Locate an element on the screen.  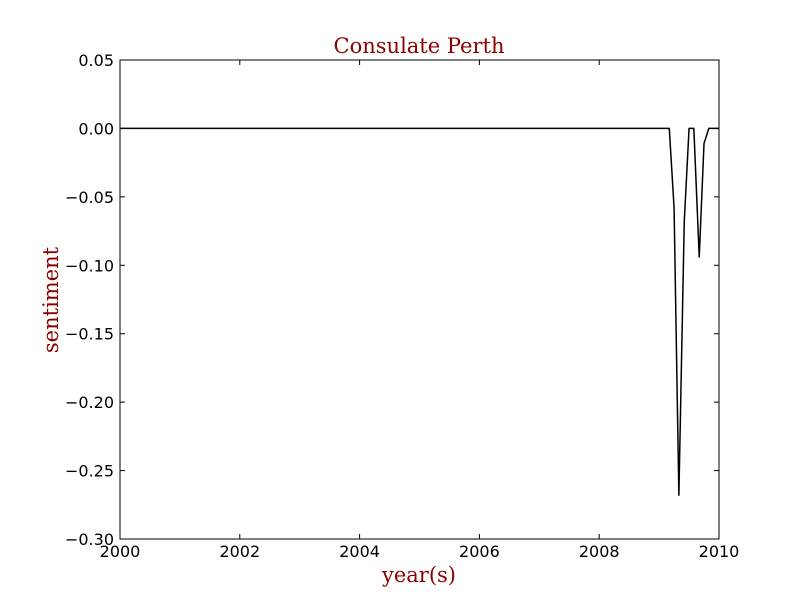
x-axis-title: year(s) is located at coordinates (418, 575).